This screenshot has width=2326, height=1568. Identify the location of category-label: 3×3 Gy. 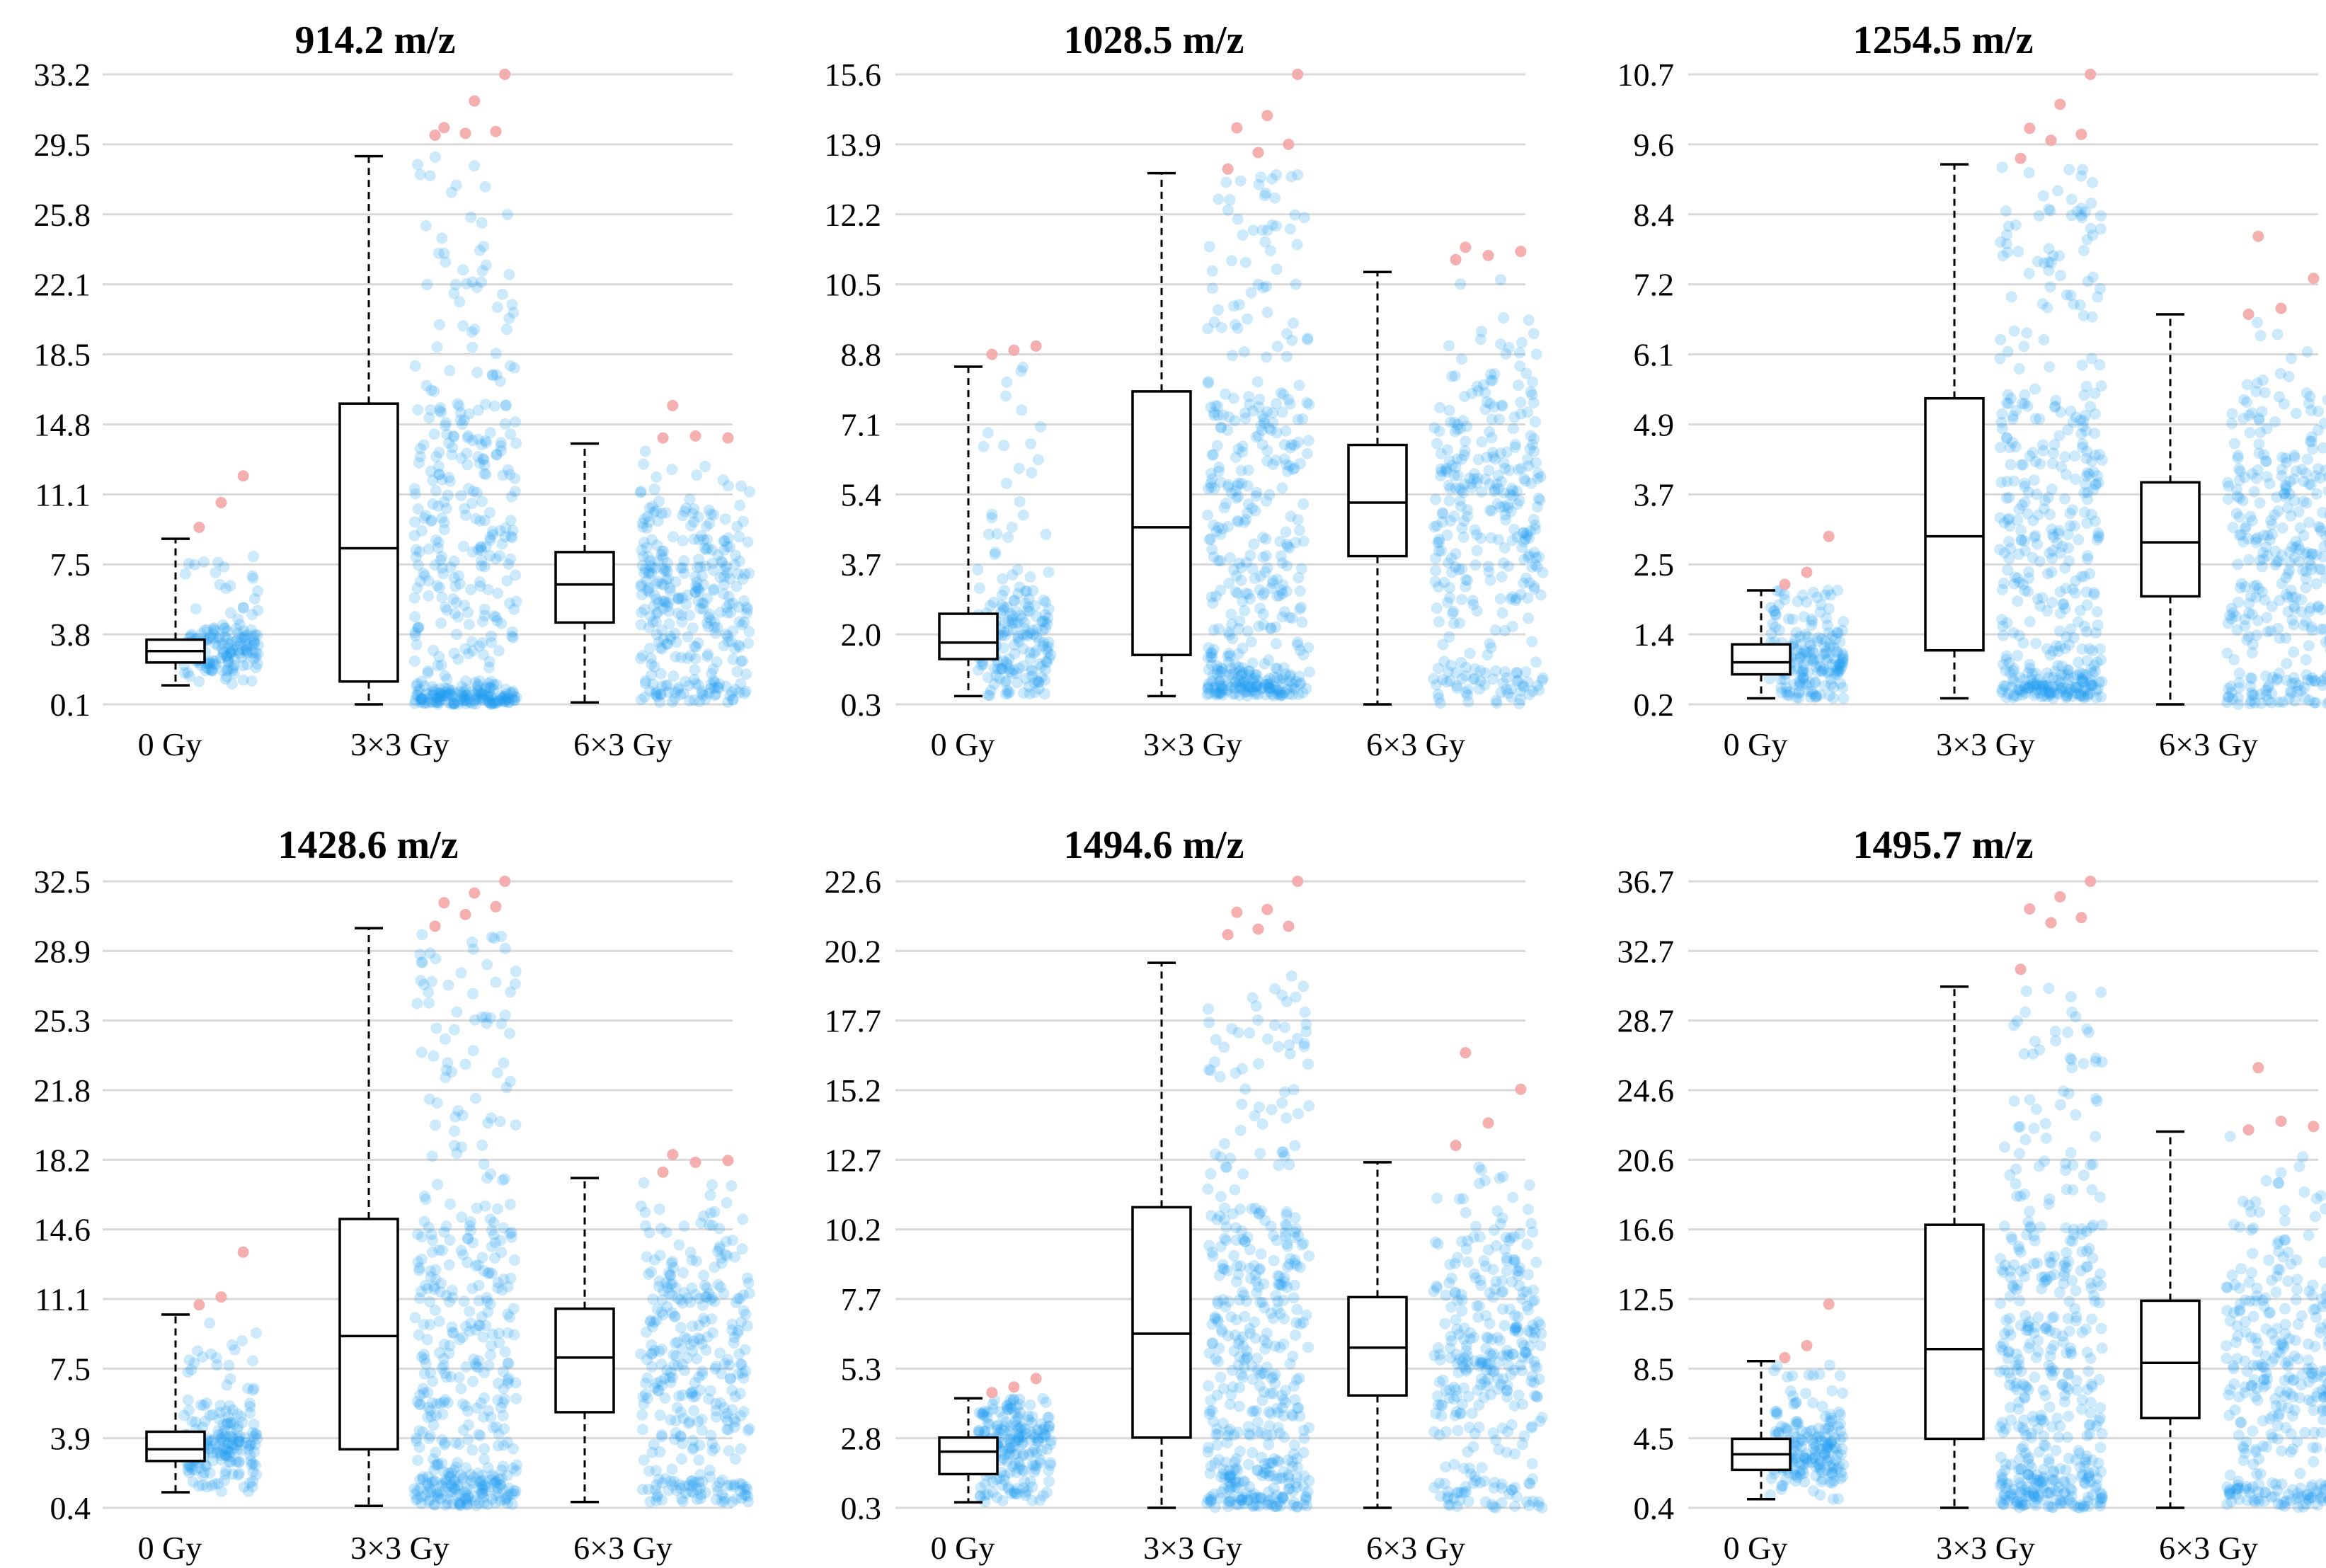
(400, 1548).